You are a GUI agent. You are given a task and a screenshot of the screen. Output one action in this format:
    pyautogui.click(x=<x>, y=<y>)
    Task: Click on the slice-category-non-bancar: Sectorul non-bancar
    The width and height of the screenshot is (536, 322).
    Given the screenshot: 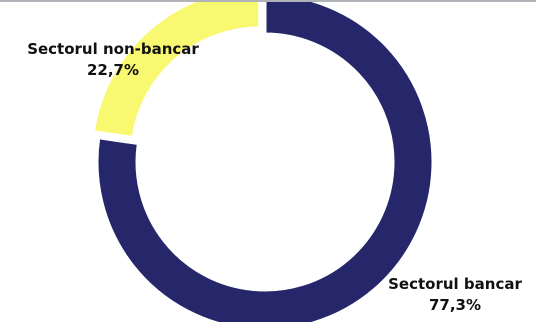 What is the action you would take?
    pyautogui.click(x=113, y=49)
    